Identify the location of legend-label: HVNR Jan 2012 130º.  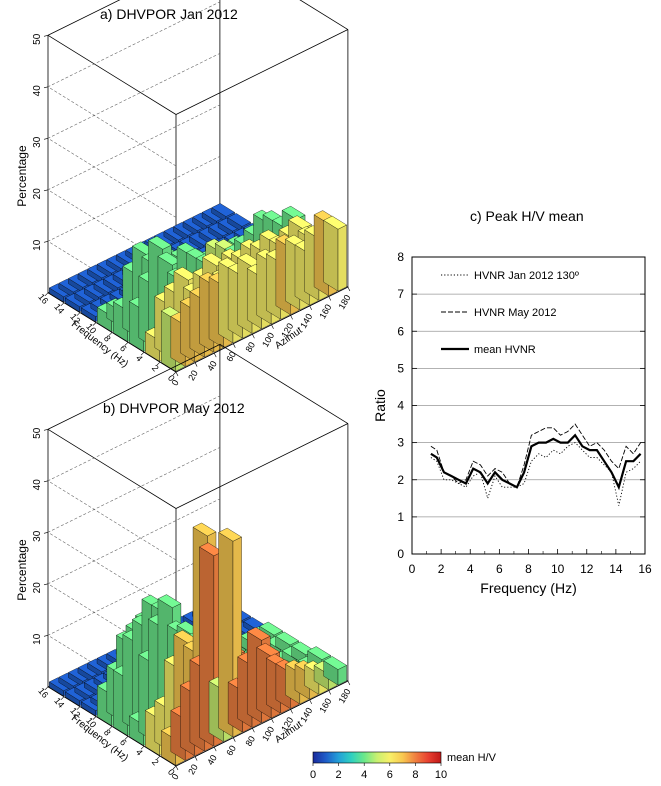
(526, 276).